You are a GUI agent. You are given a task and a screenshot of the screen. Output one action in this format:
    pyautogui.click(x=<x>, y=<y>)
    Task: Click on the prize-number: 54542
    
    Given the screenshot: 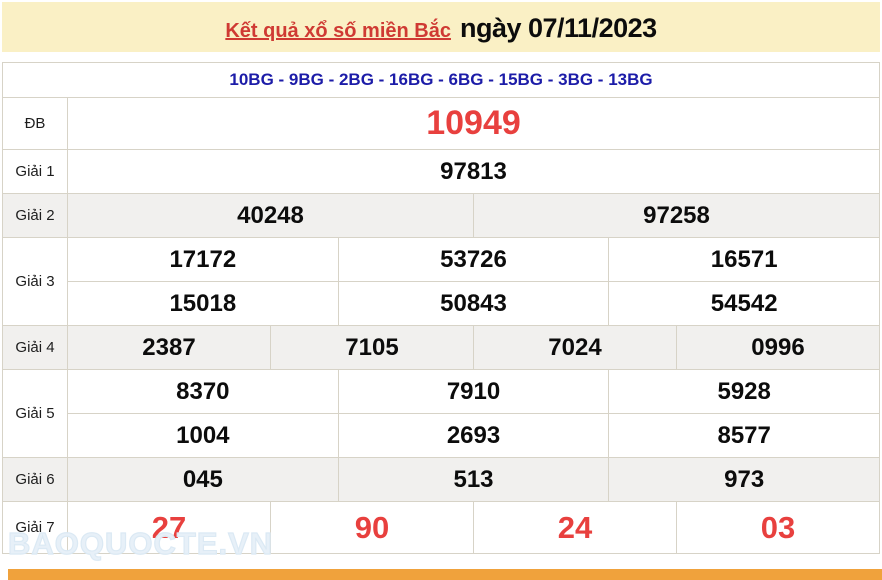 What is the action you would take?
    pyautogui.click(x=744, y=303)
    